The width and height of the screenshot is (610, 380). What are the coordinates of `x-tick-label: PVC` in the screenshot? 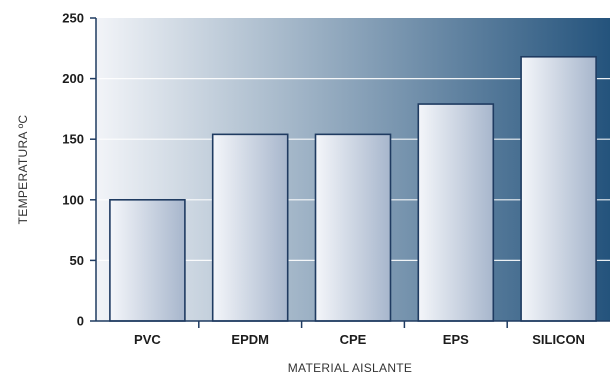 It's located at (147, 339).